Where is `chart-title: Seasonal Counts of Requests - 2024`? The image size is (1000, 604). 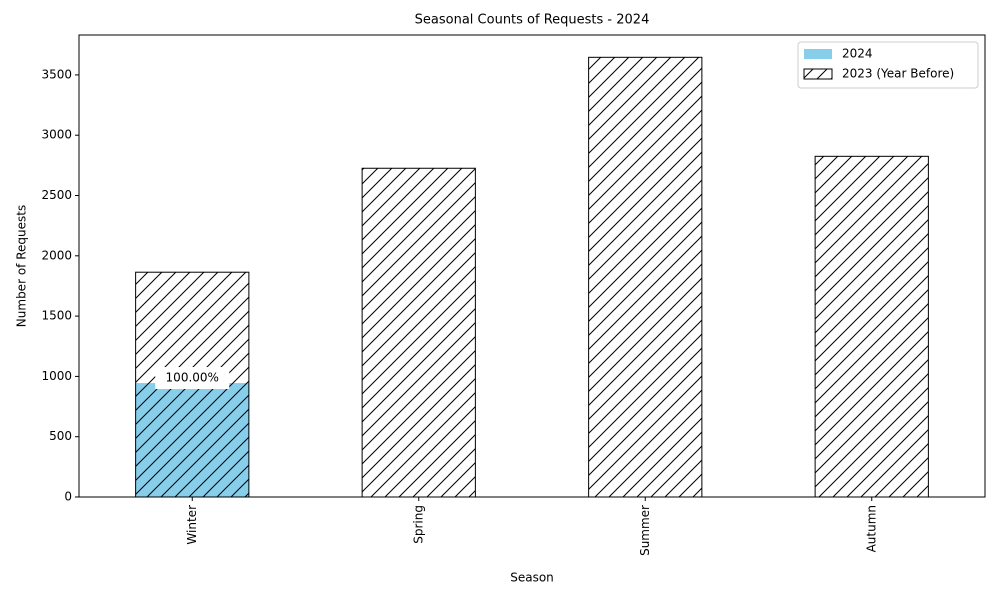 chart-title: Seasonal Counts of Requests - 2024 is located at coordinates (532, 20).